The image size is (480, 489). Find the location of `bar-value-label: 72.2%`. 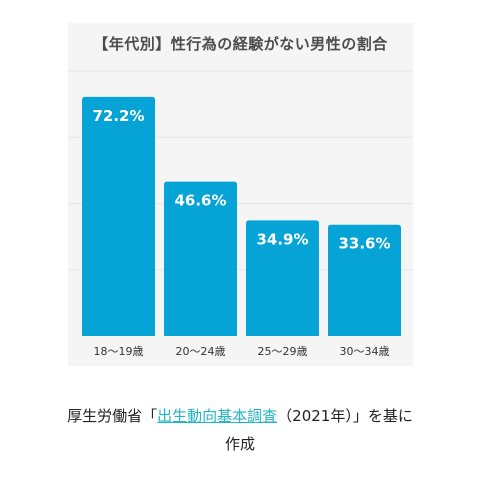

bar-value-label: 72.2% is located at coordinates (118, 116).